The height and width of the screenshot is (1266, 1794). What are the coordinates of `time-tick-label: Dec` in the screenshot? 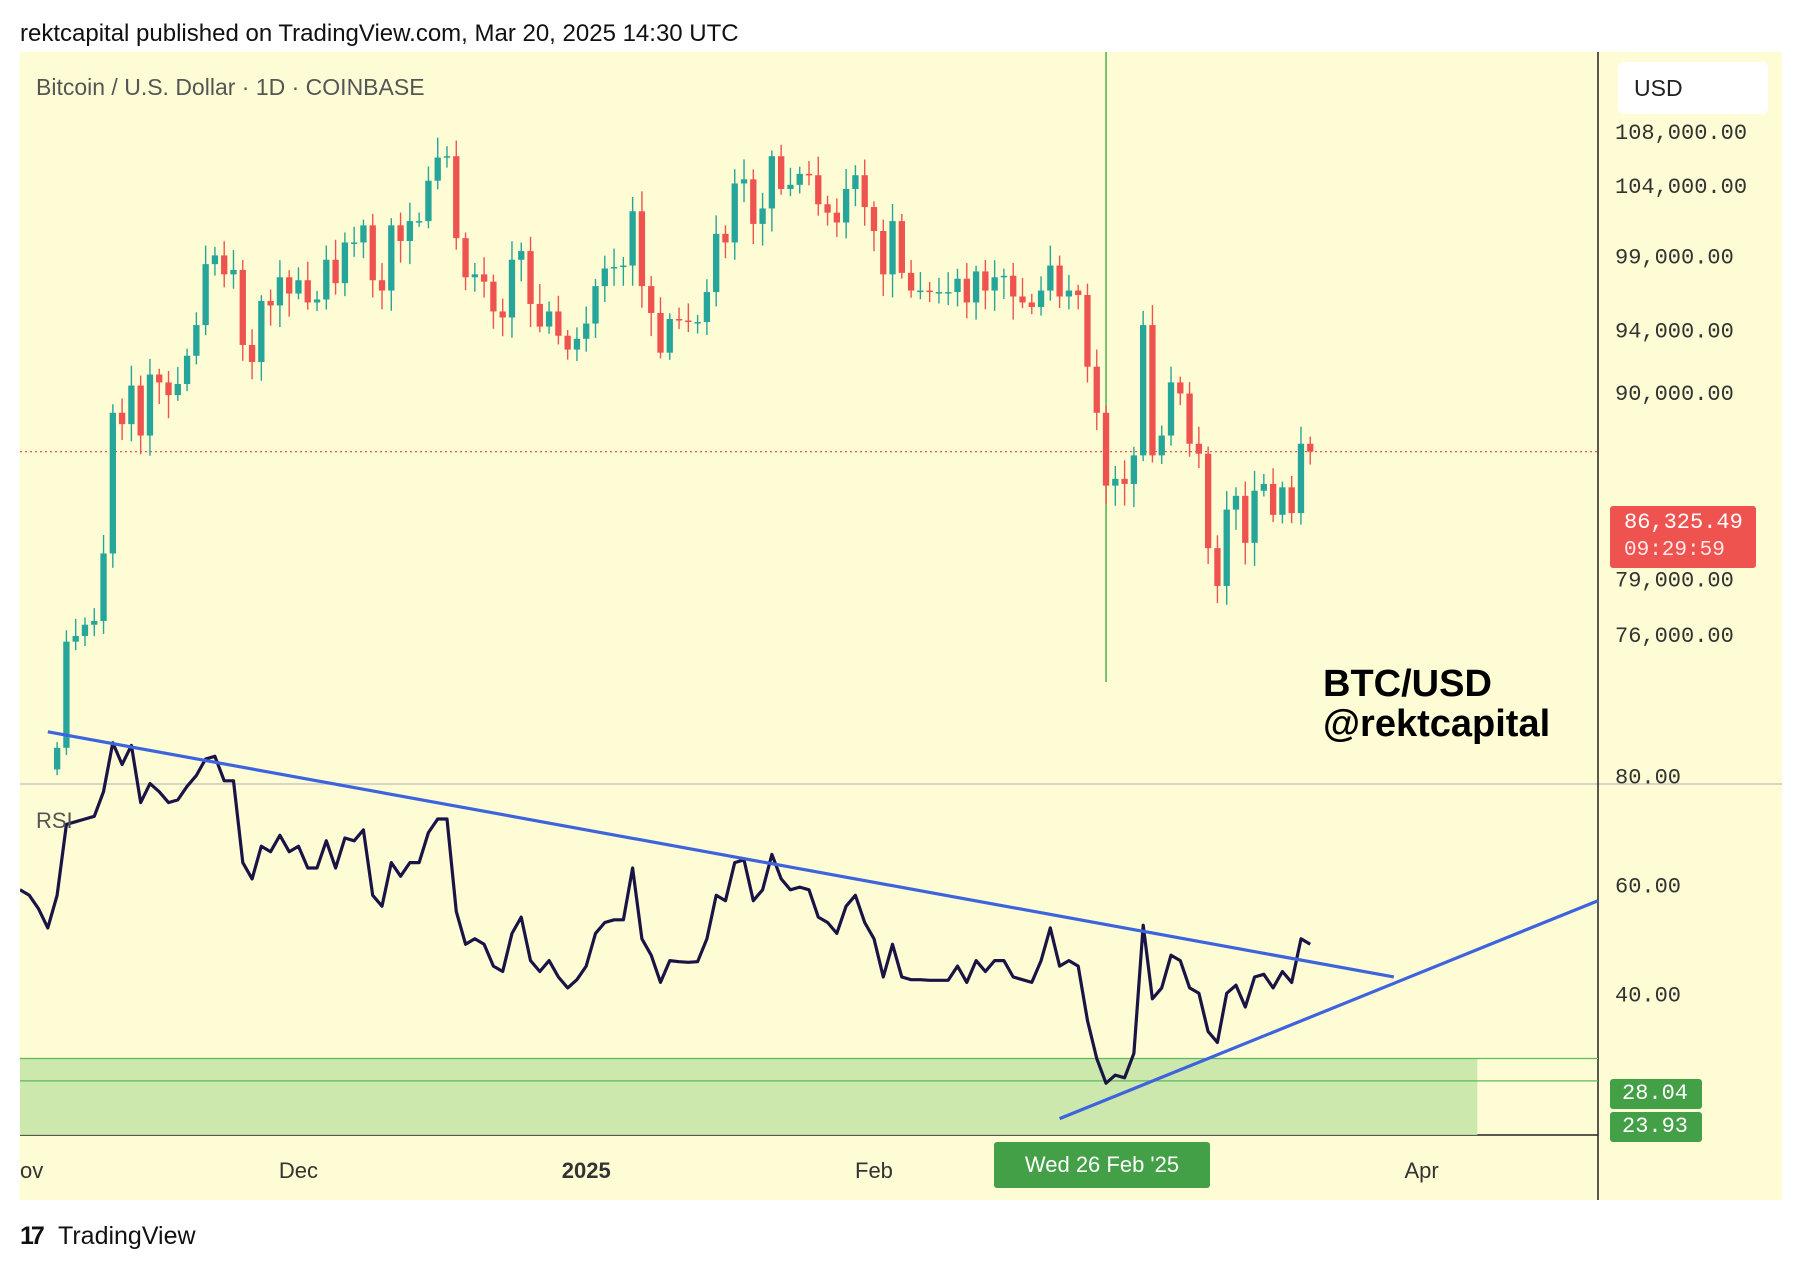 It's located at (298, 1170).